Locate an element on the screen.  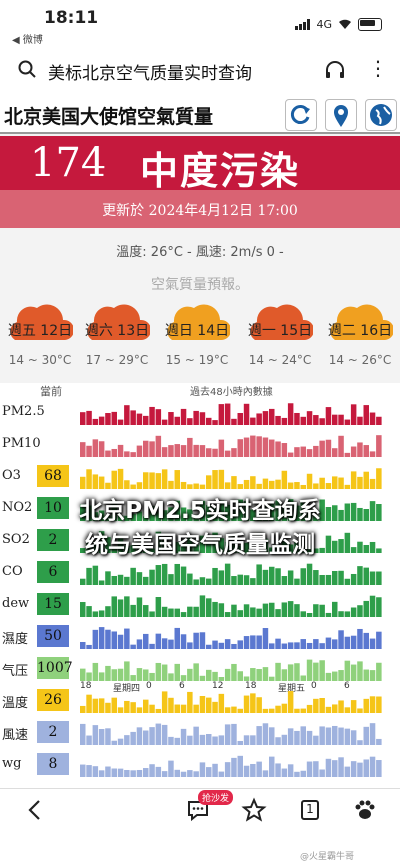
star-icon is located at coordinates (254, 810).